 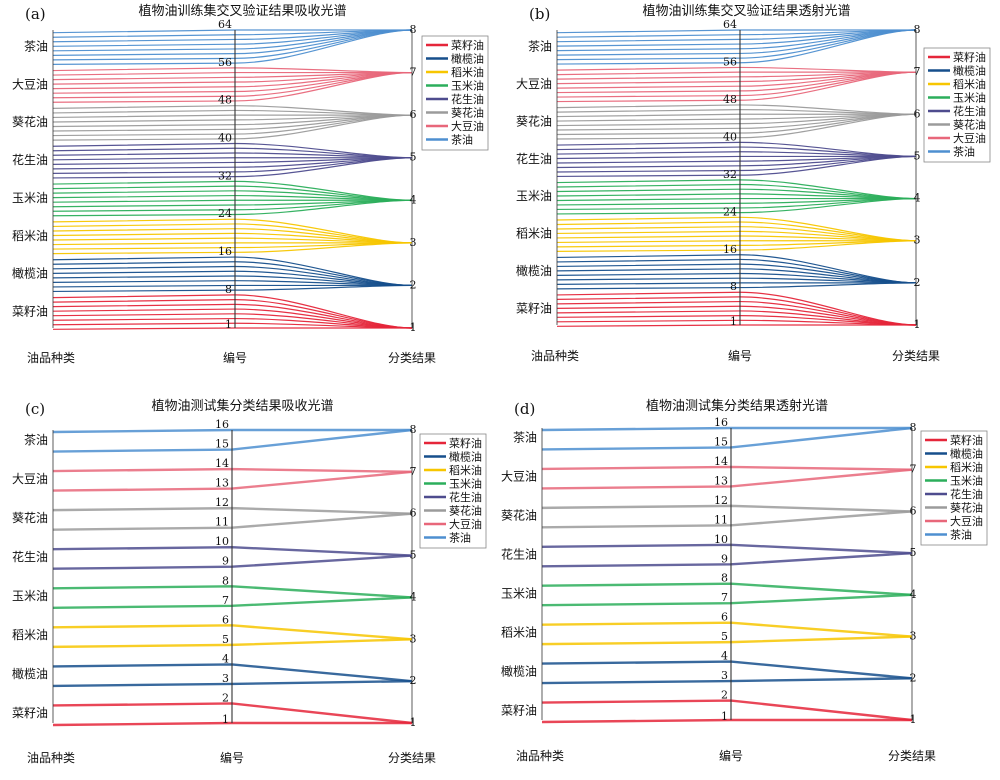 I want to click on axis-title: 分类结果, so click(x=412, y=758).